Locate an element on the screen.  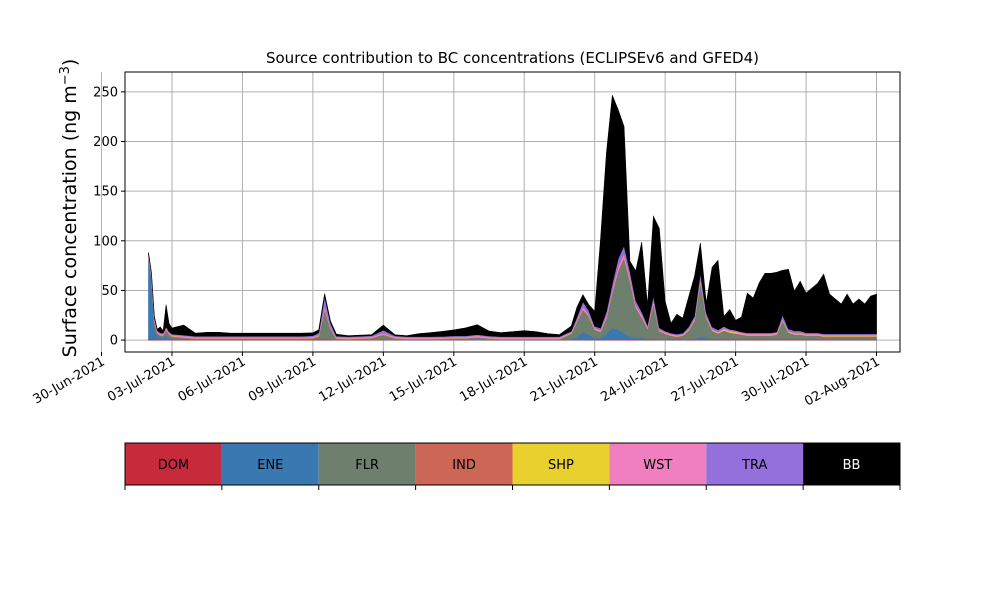
y-axis-label-exponent: −3 is located at coordinates (65, 75).